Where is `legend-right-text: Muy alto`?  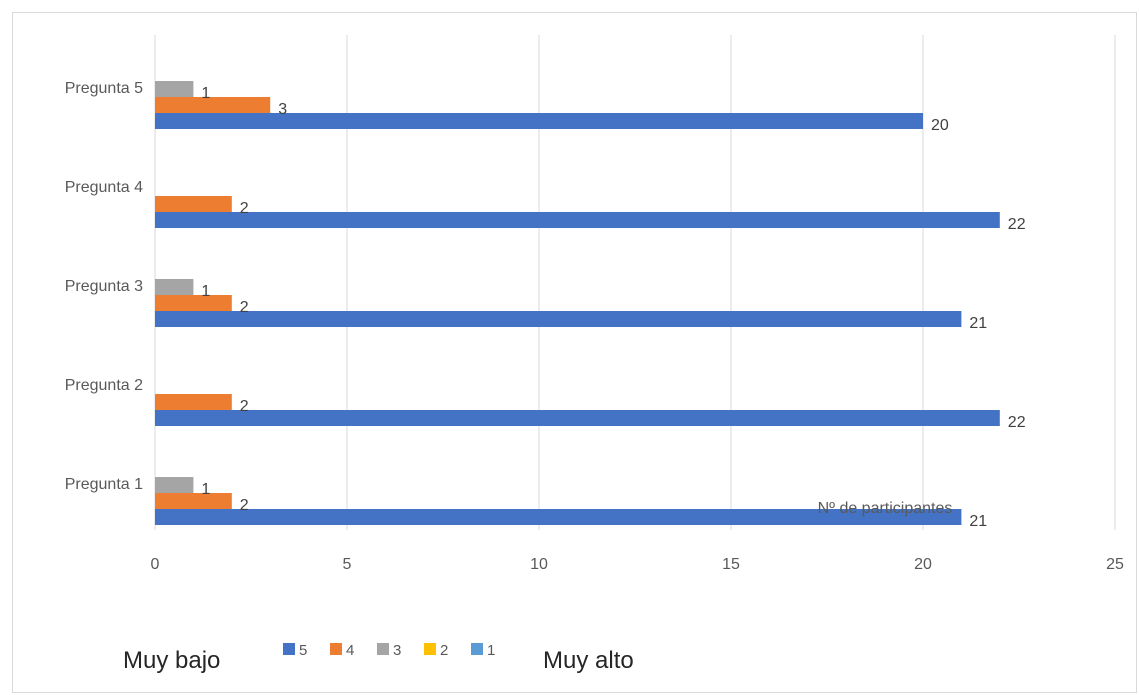 legend-right-text: Muy alto is located at coordinates (588, 660).